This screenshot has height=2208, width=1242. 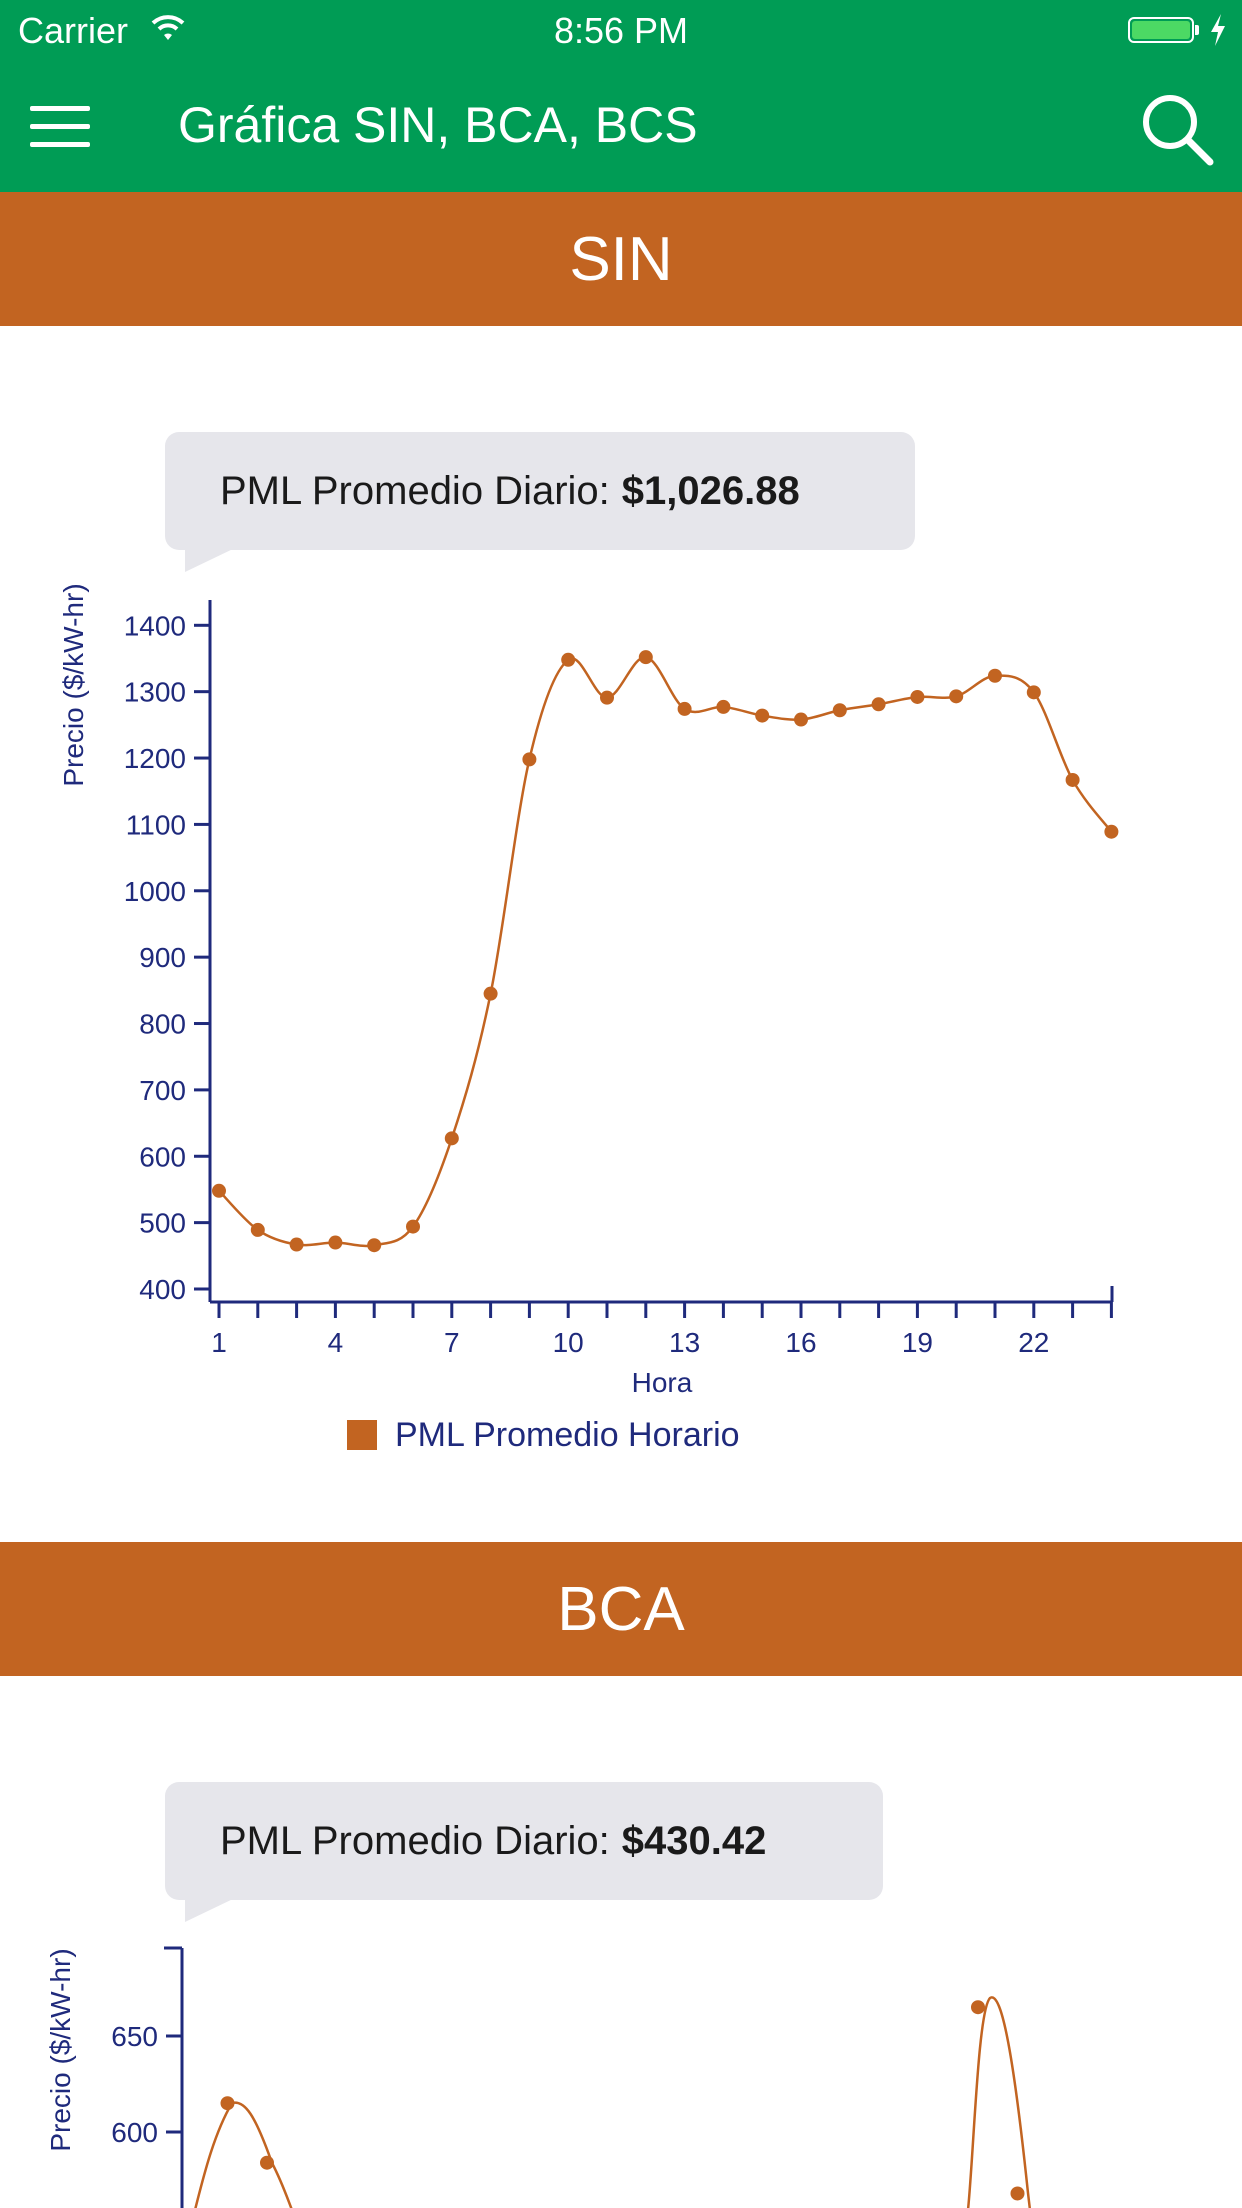 What do you see at coordinates (243, 2154) in the screenshot?
I see `series-line-left` at bounding box center [243, 2154].